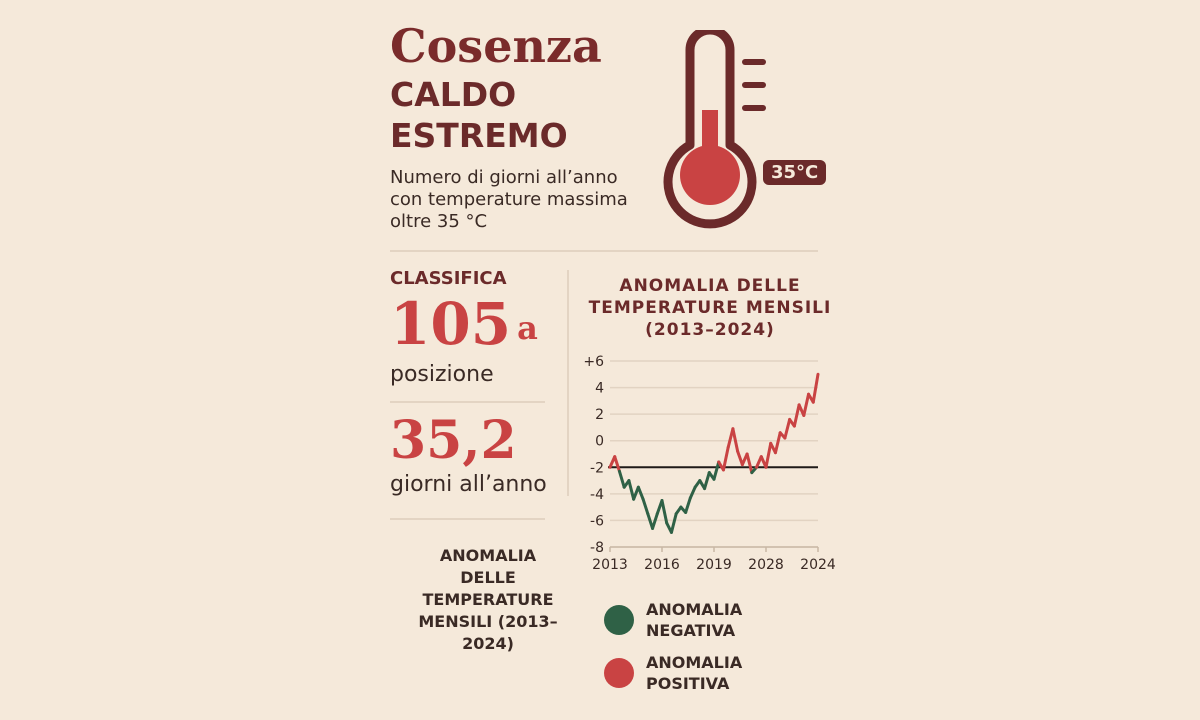  I want to click on ranking-unit: posizione, so click(442, 374).